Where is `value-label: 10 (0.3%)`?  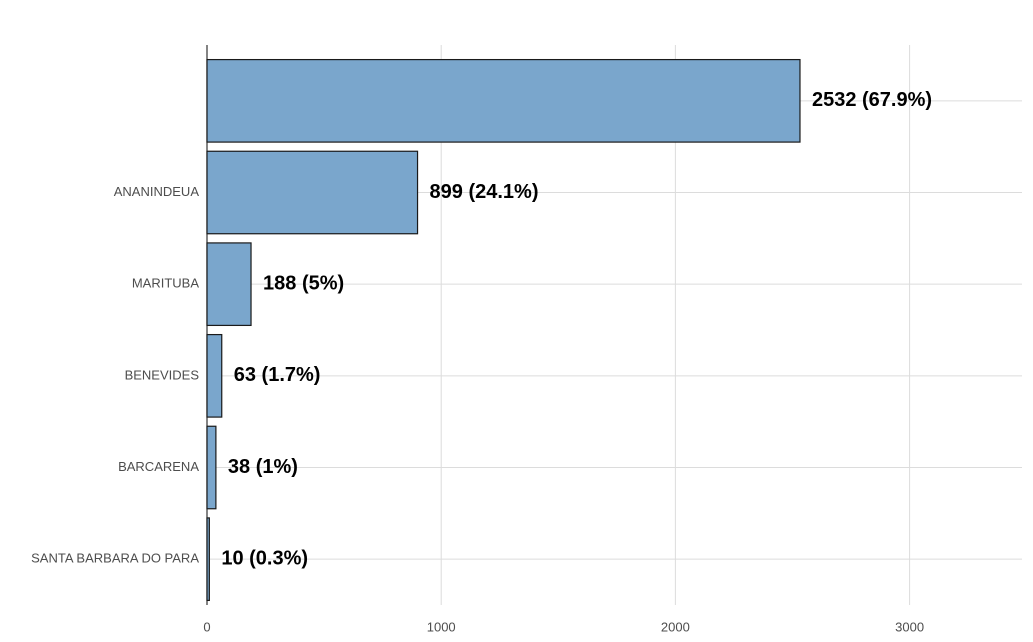
value-label: 10 (0.3%) is located at coordinates (264, 558).